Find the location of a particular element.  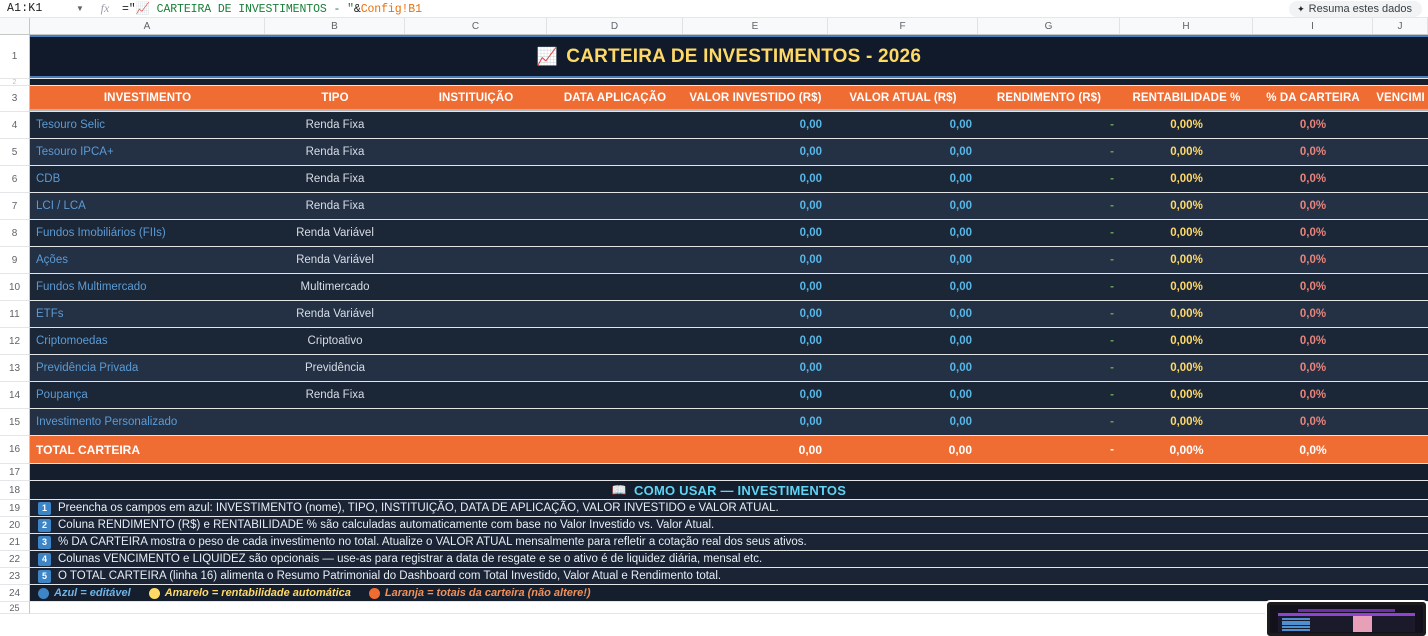

row-number-23: 23 is located at coordinates (15, 576).